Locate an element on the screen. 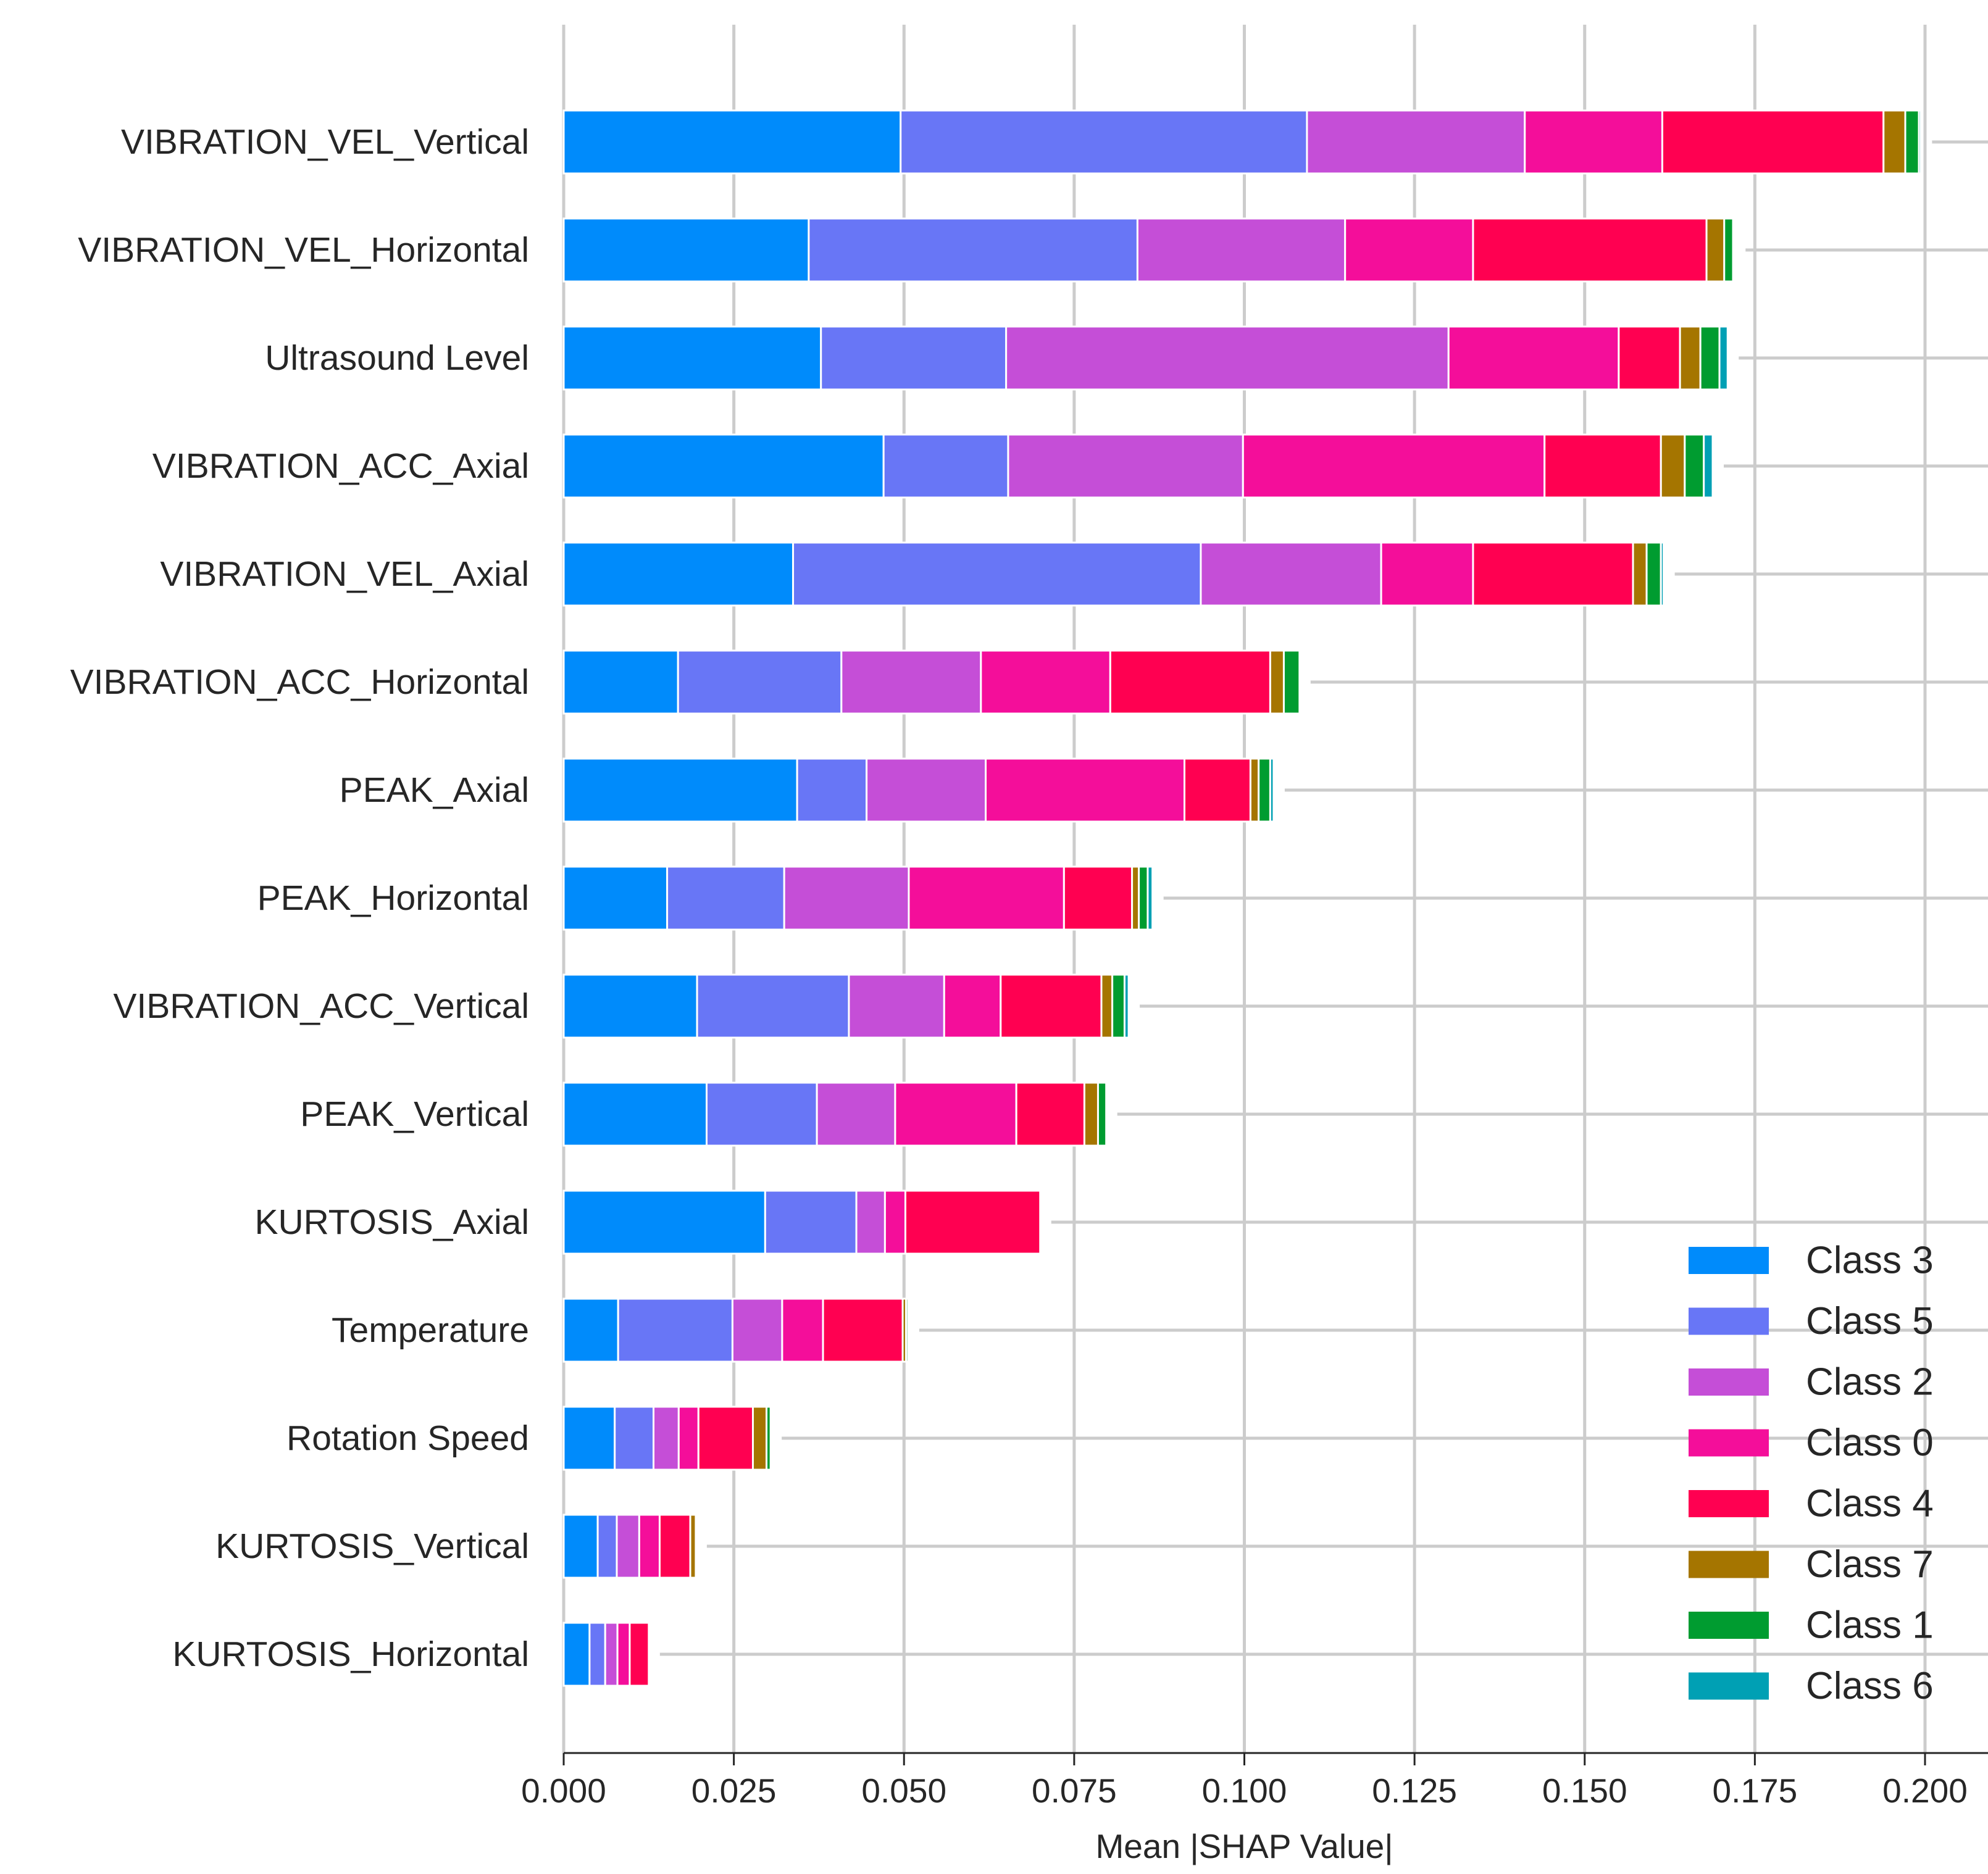  feature-label-9: PEAK_Vertical is located at coordinates (414, 1114).